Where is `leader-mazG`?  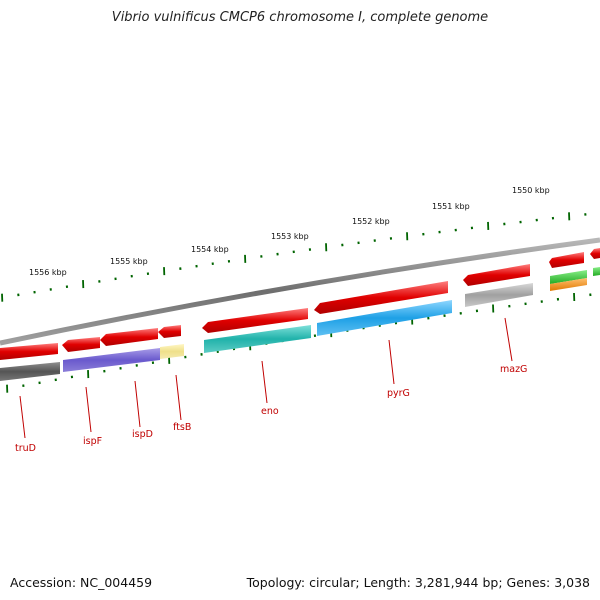 leader-mazG is located at coordinates (508, 339).